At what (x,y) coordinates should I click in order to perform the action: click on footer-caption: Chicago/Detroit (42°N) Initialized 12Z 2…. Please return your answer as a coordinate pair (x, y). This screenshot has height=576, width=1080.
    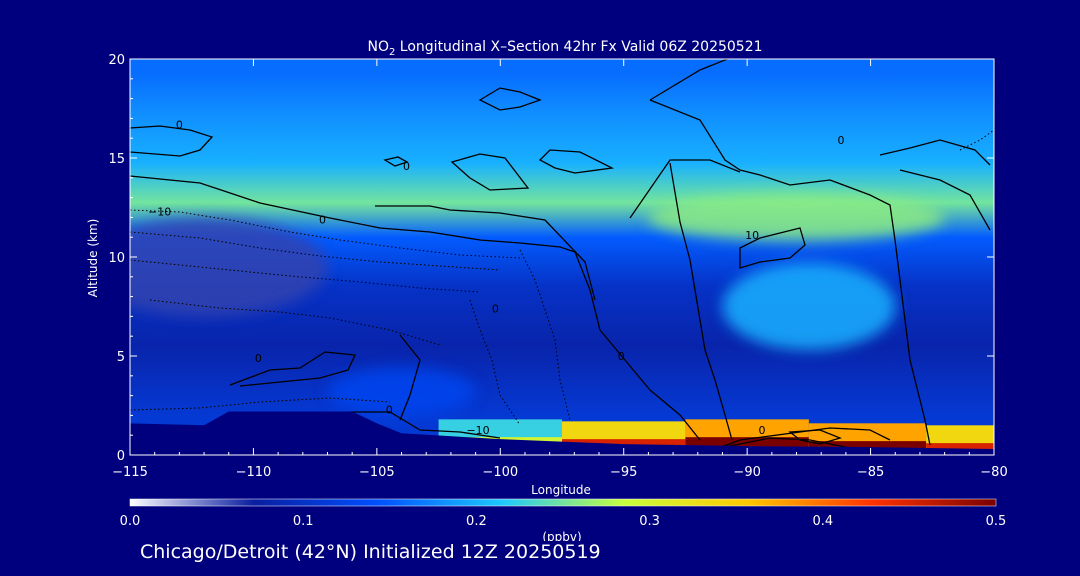
    Looking at the image, I should click on (370, 552).